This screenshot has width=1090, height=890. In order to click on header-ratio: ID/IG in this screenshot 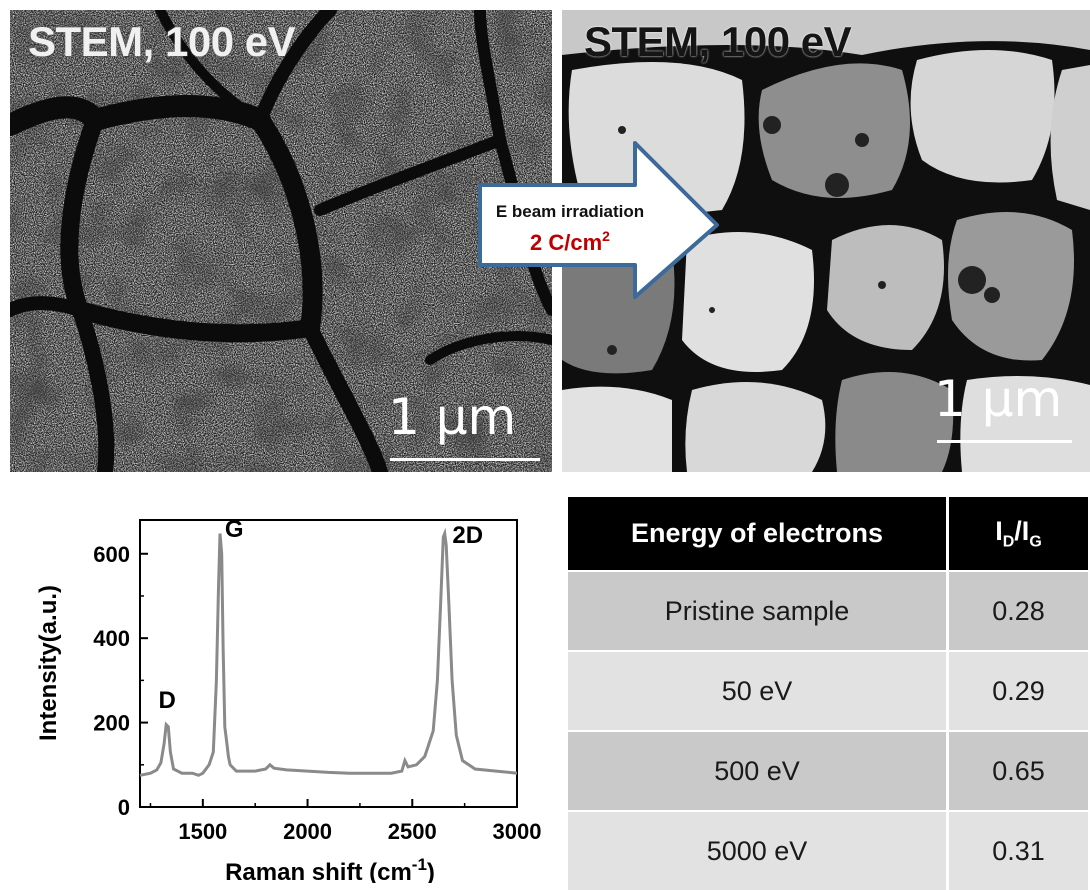, I will do `click(1017, 534)`.